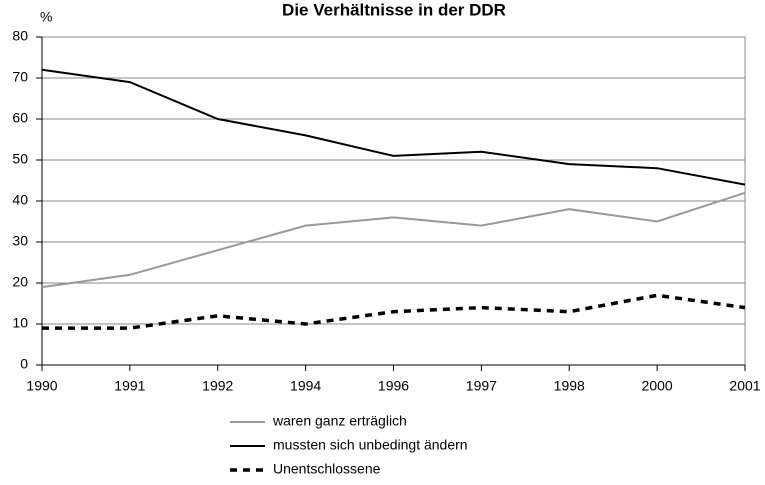 The image size is (765, 485). Describe the element at coordinates (20, 323) in the screenshot. I see `y-tick-label: 10` at that location.